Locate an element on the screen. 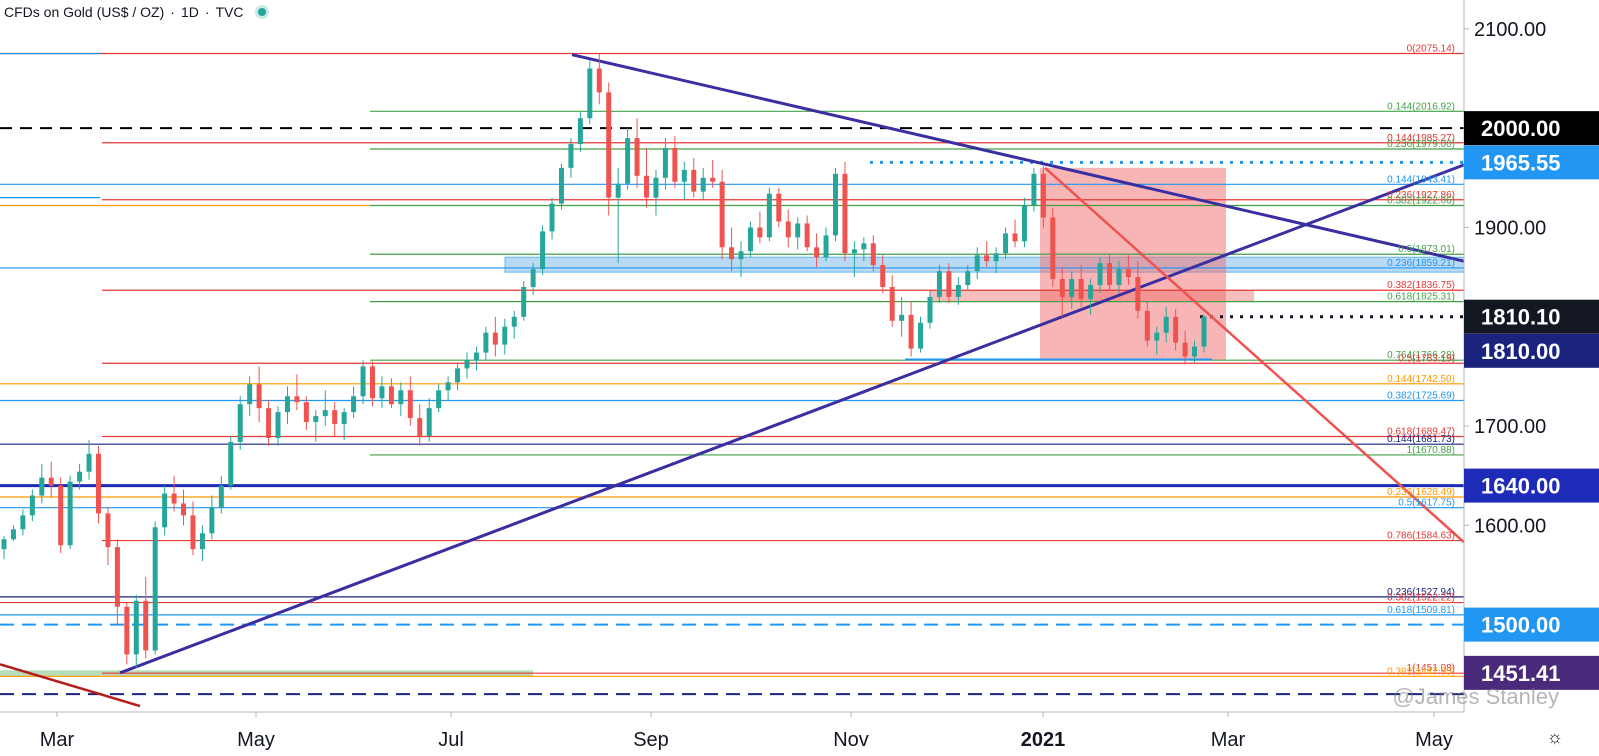 The width and height of the screenshot is (1599, 756). fib-label: 0.5(1617.75) is located at coordinates (1426, 503).